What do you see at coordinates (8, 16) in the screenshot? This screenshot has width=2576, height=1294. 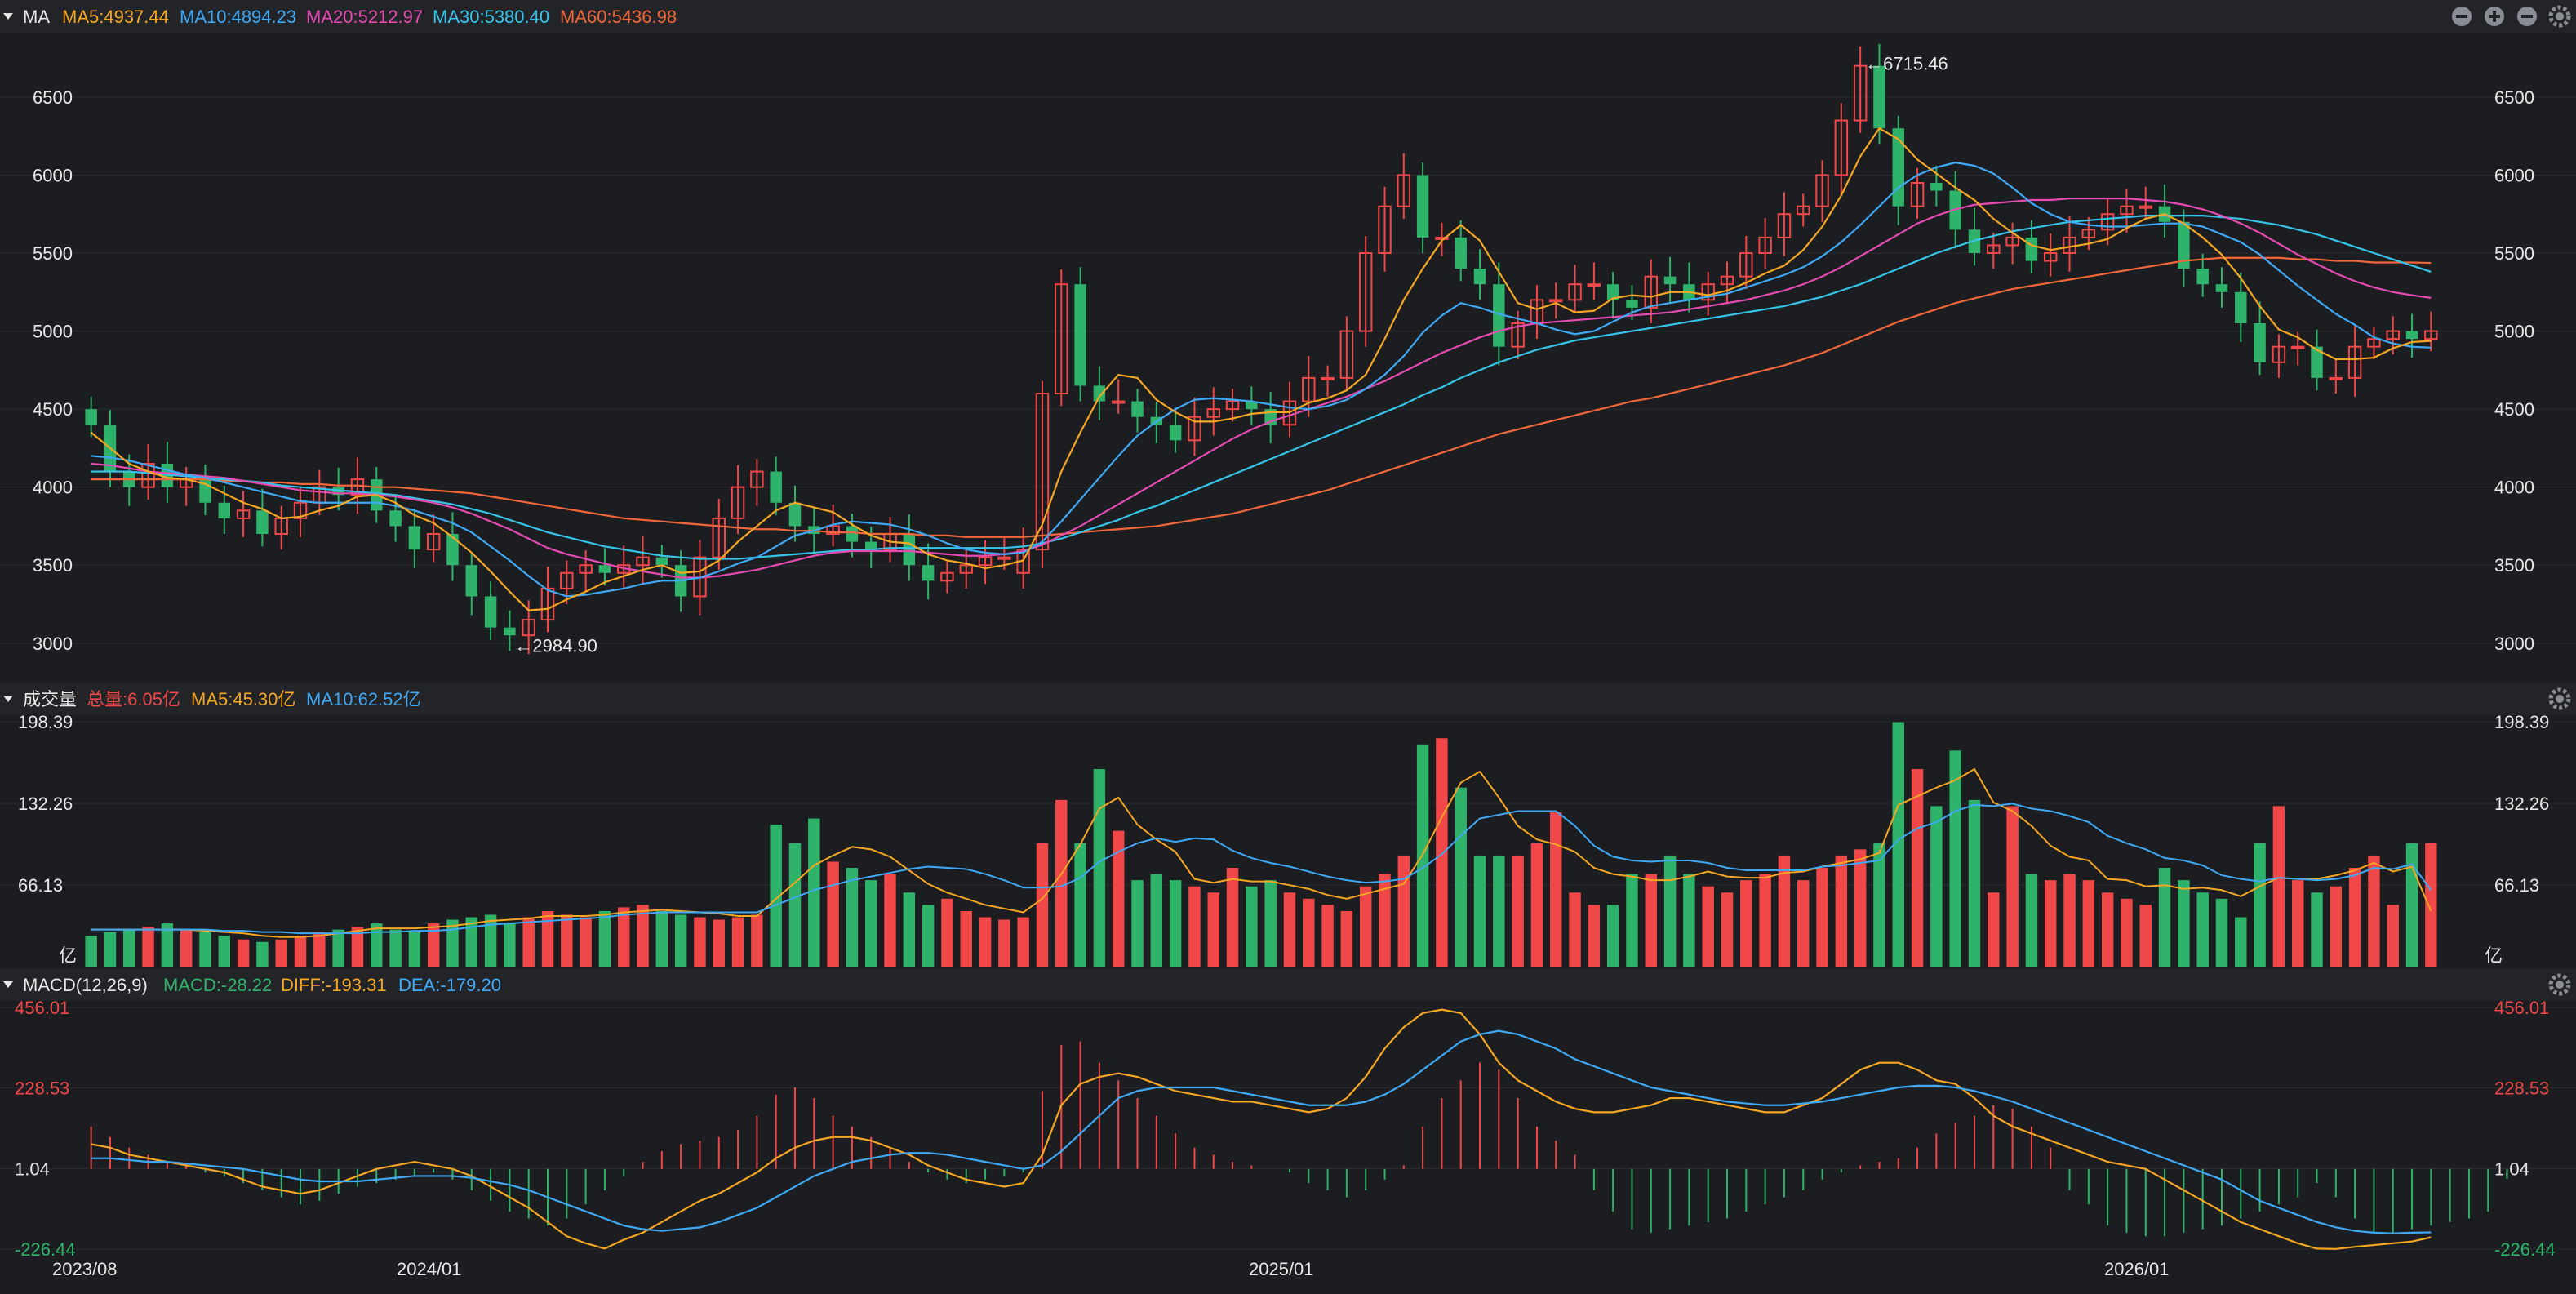 I see `price-collapse-icon` at bounding box center [8, 16].